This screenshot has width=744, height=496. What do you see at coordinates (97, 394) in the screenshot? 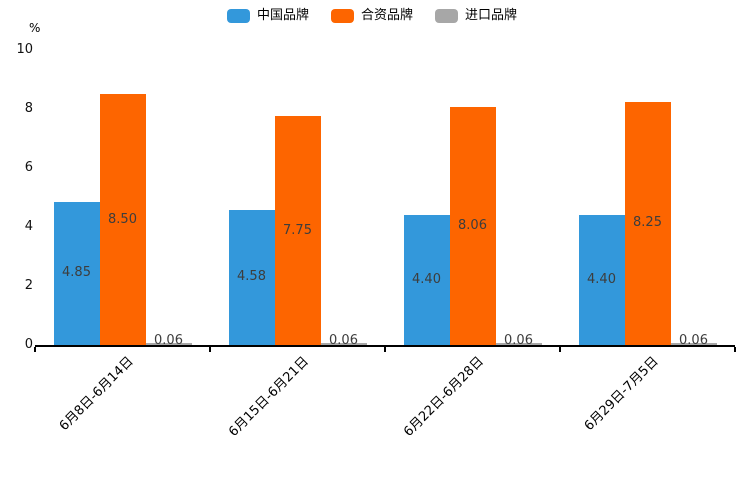
I see `x-axis-label: 6月8日-6月14日` at bounding box center [97, 394].